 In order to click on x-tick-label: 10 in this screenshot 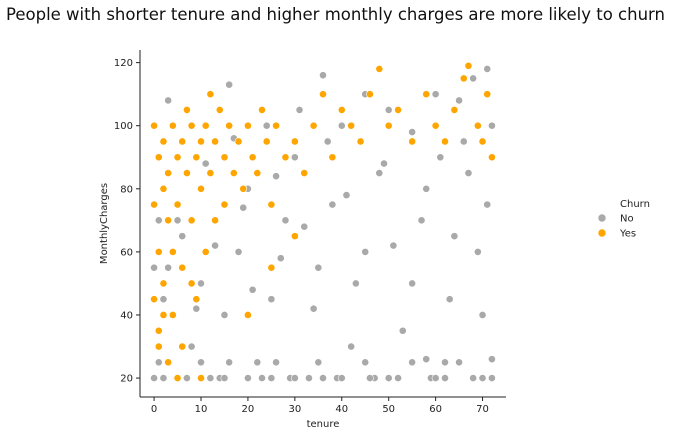, I will do `click(201, 409)`.